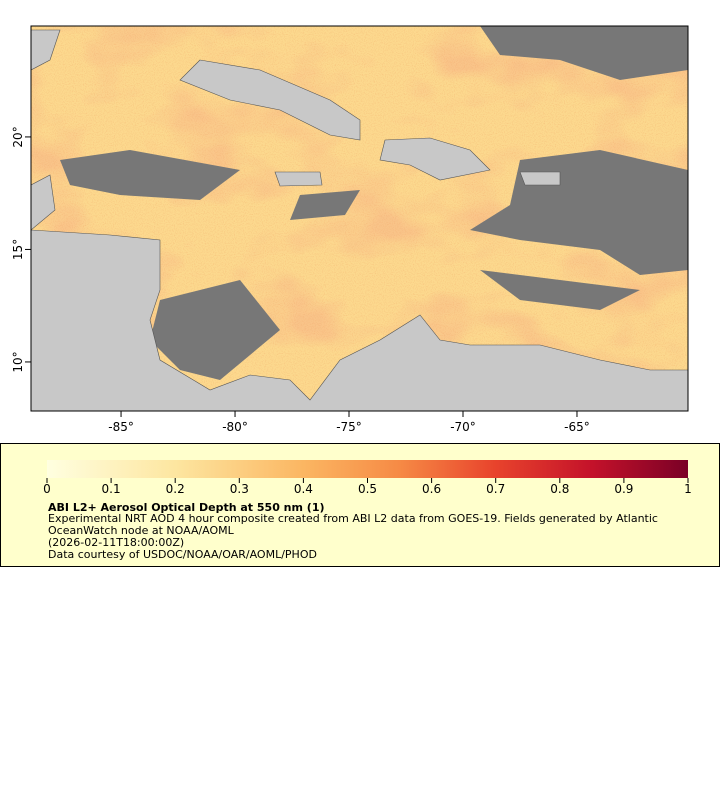 Image resolution: width=720 pixels, height=804 pixels. What do you see at coordinates (559, 489) in the screenshot?
I see `colorbar-tick-label: 0.8` at bounding box center [559, 489].